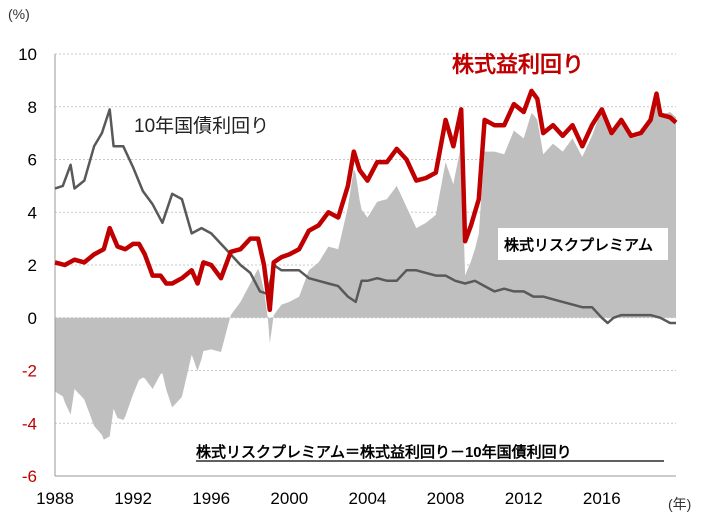 The height and width of the screenshot is (518, 704). I want to click on y-tick-label: 4, so click(32, 212).